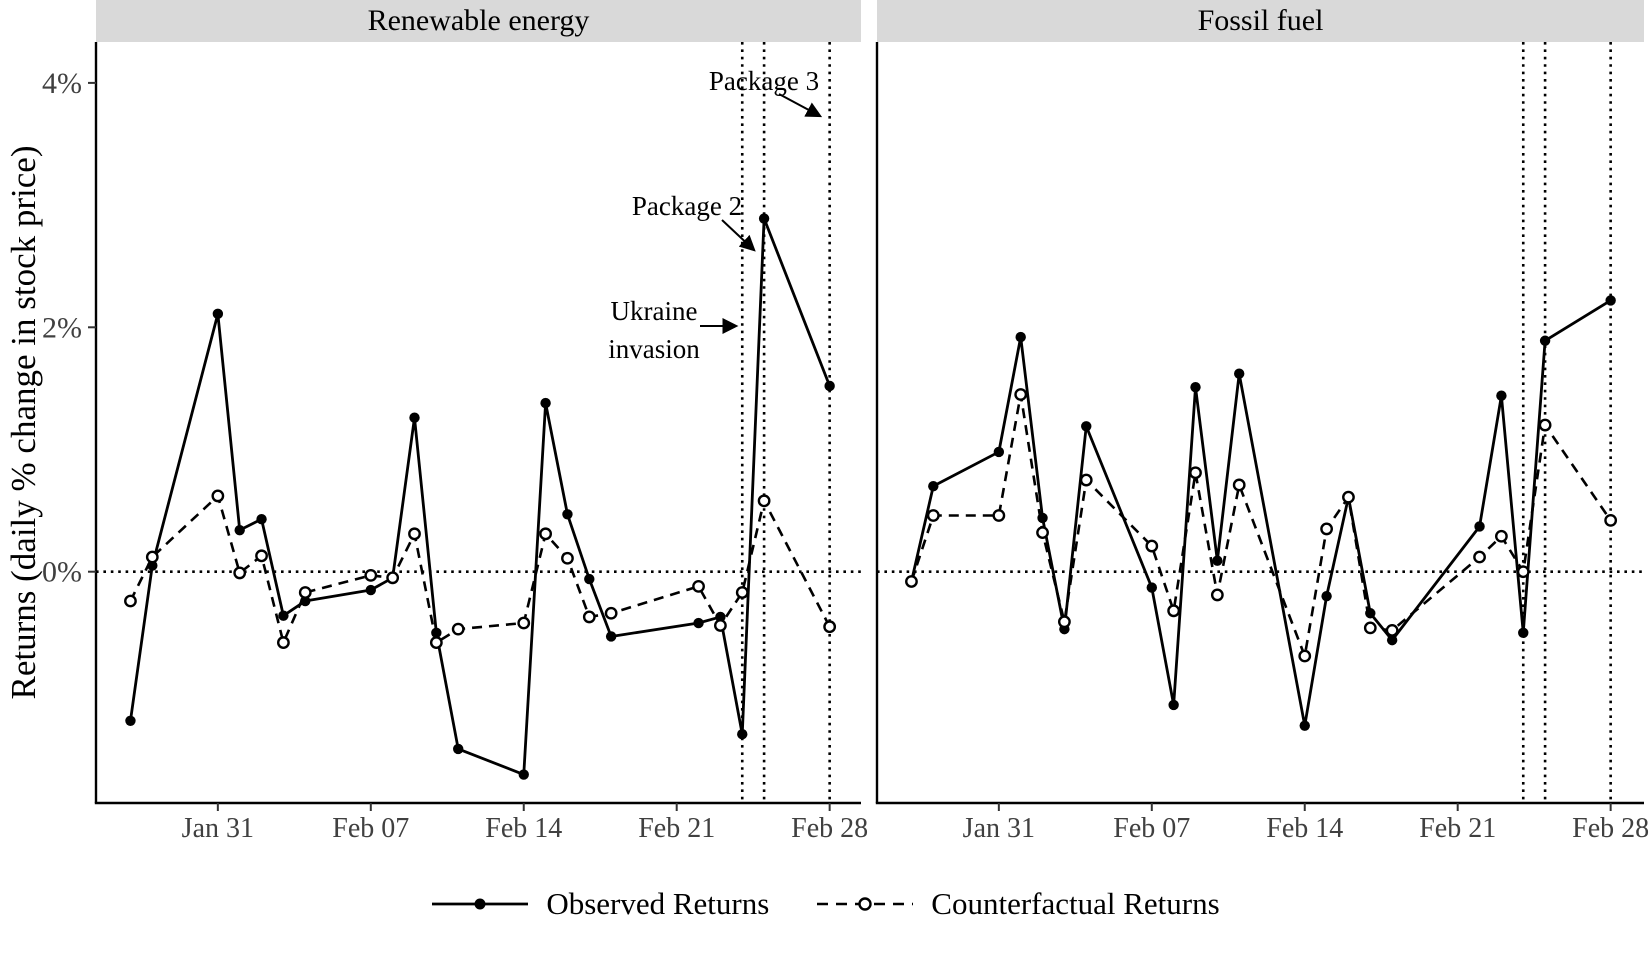 The width and height of the screenshot is (1650, 954). Describe the element at coordinates (1610, 828) in the screenshot. I see `x-tick-label: Feb 28` at that location.